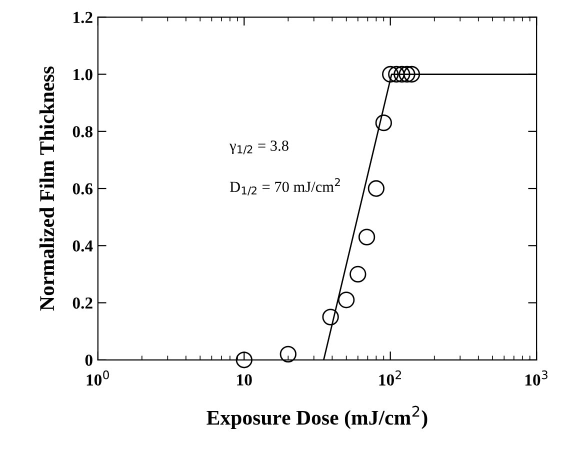 The height and width of the screenshot is (451, 566). I want to click on y-tick-label: 0.6, so click(82, 189).